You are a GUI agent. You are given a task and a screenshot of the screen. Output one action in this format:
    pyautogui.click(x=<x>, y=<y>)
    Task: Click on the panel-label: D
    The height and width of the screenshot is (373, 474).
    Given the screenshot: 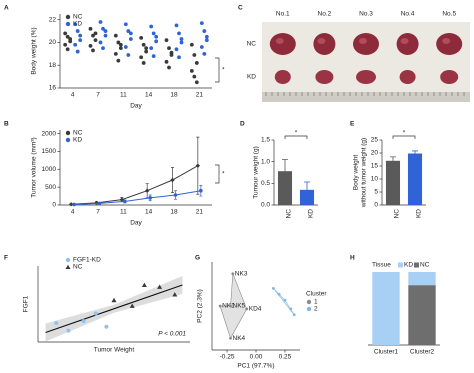 What is the action you would take?
    pyautogui.click(x=242, y=124)
    